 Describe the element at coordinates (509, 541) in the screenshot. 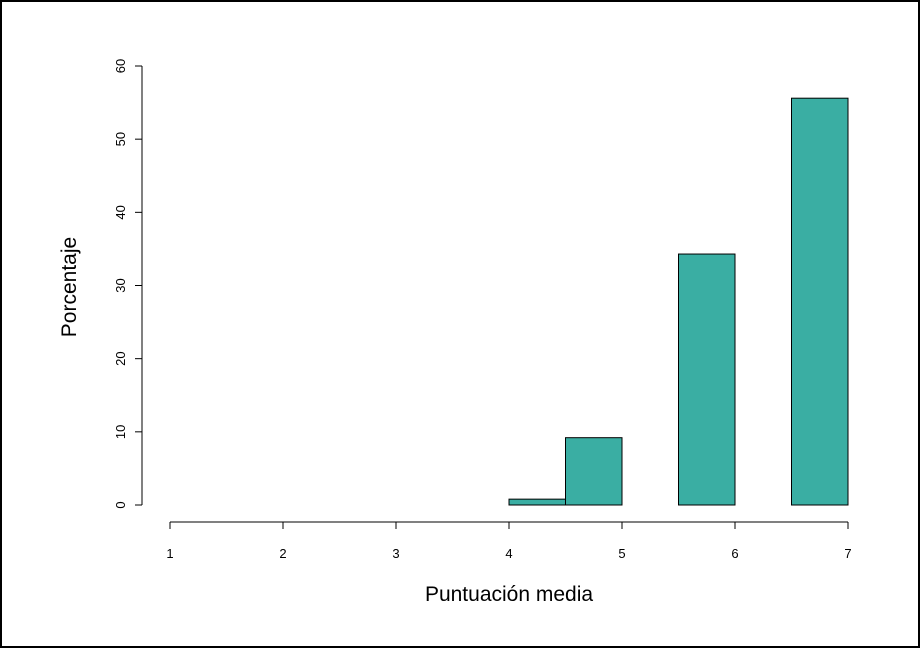

I see `x-axis: 1 2 3 4 5 6 7` at that location.